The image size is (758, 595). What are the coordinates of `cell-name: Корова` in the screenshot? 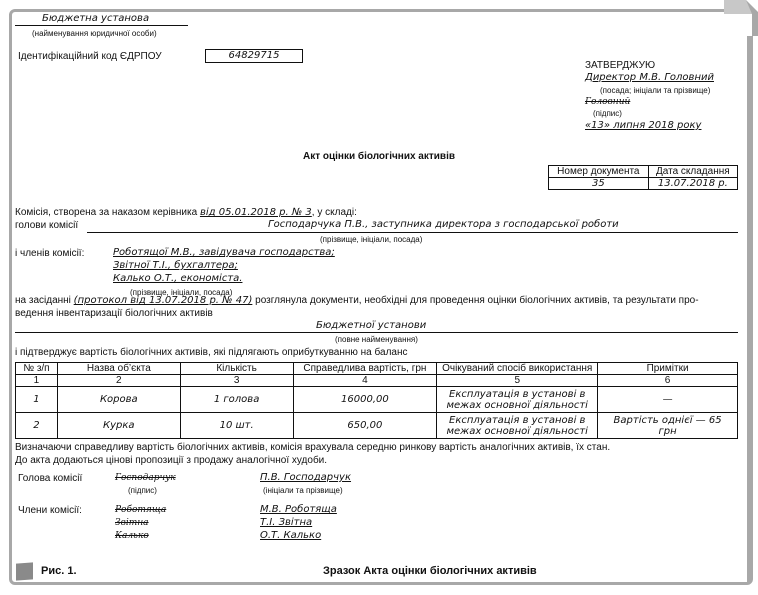 It's located at (118, 399).